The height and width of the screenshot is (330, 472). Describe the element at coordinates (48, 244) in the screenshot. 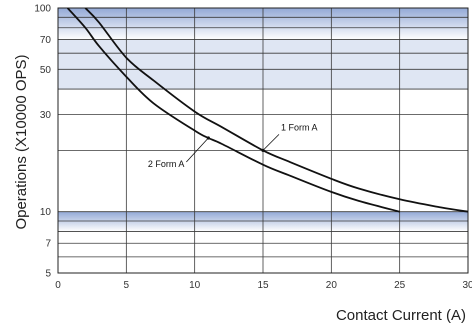

I see `y-tick-label: 7` at that location.